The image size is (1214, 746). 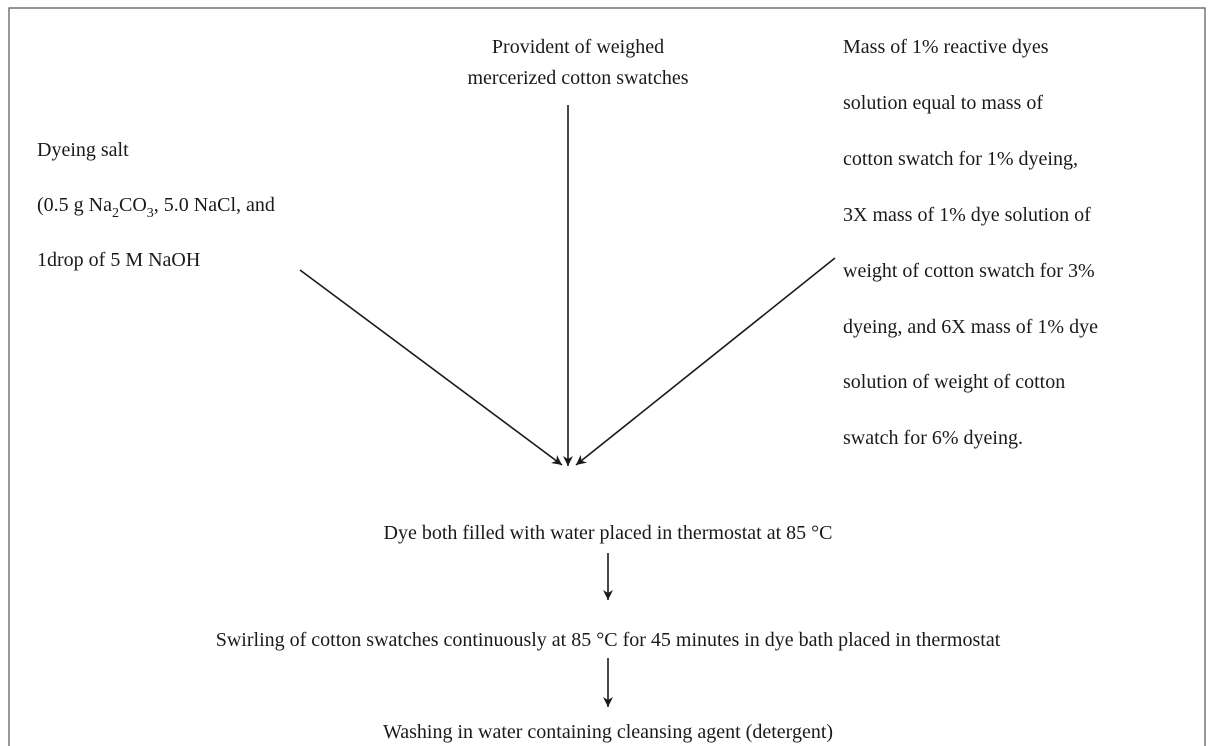 What do you see at coordinates (83, 150) in the screenshot?
I see `node-text: Dyeing salt` at bounding box center [83, 150].